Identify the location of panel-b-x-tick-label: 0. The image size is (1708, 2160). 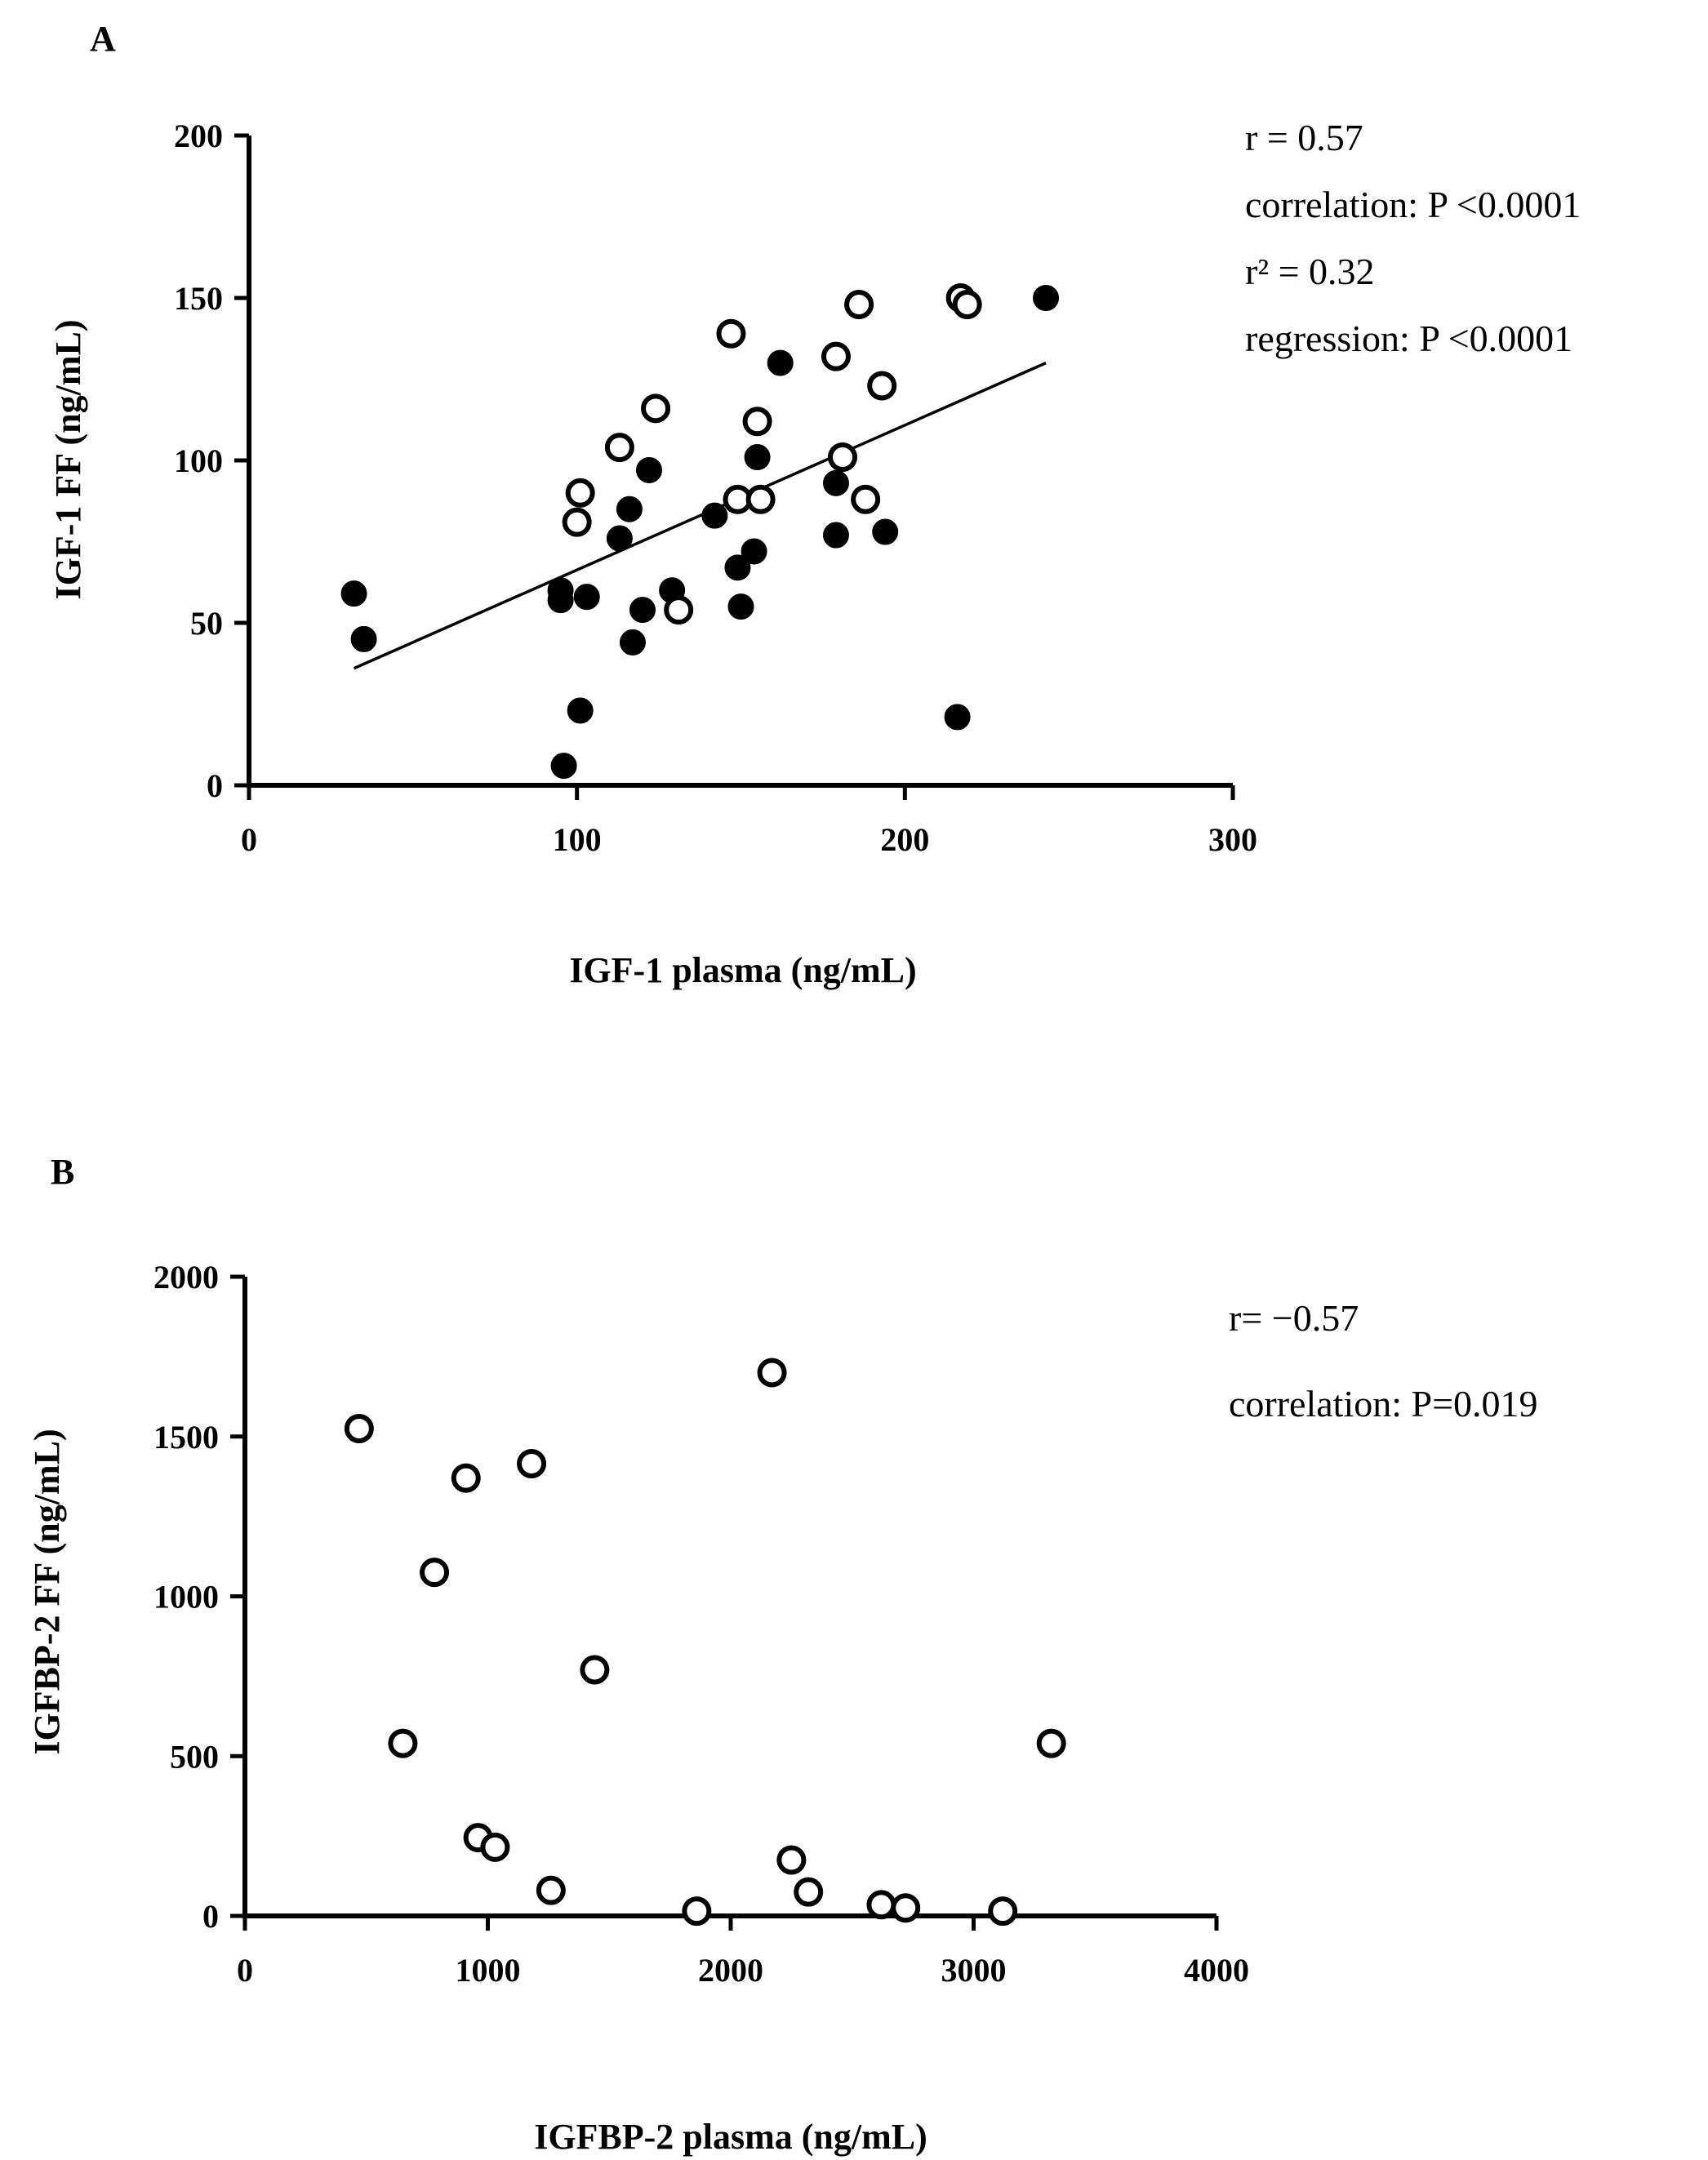
(245, 1971).